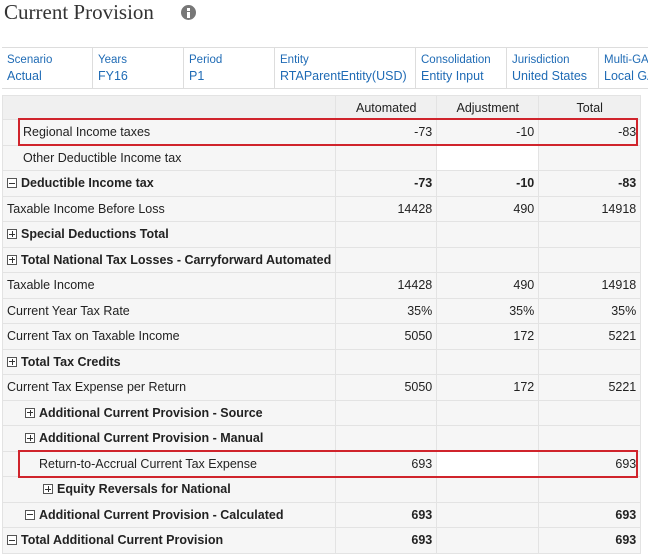 This screenshot has width=650, height=554. I want to click on info-icon, so click(188, 12).